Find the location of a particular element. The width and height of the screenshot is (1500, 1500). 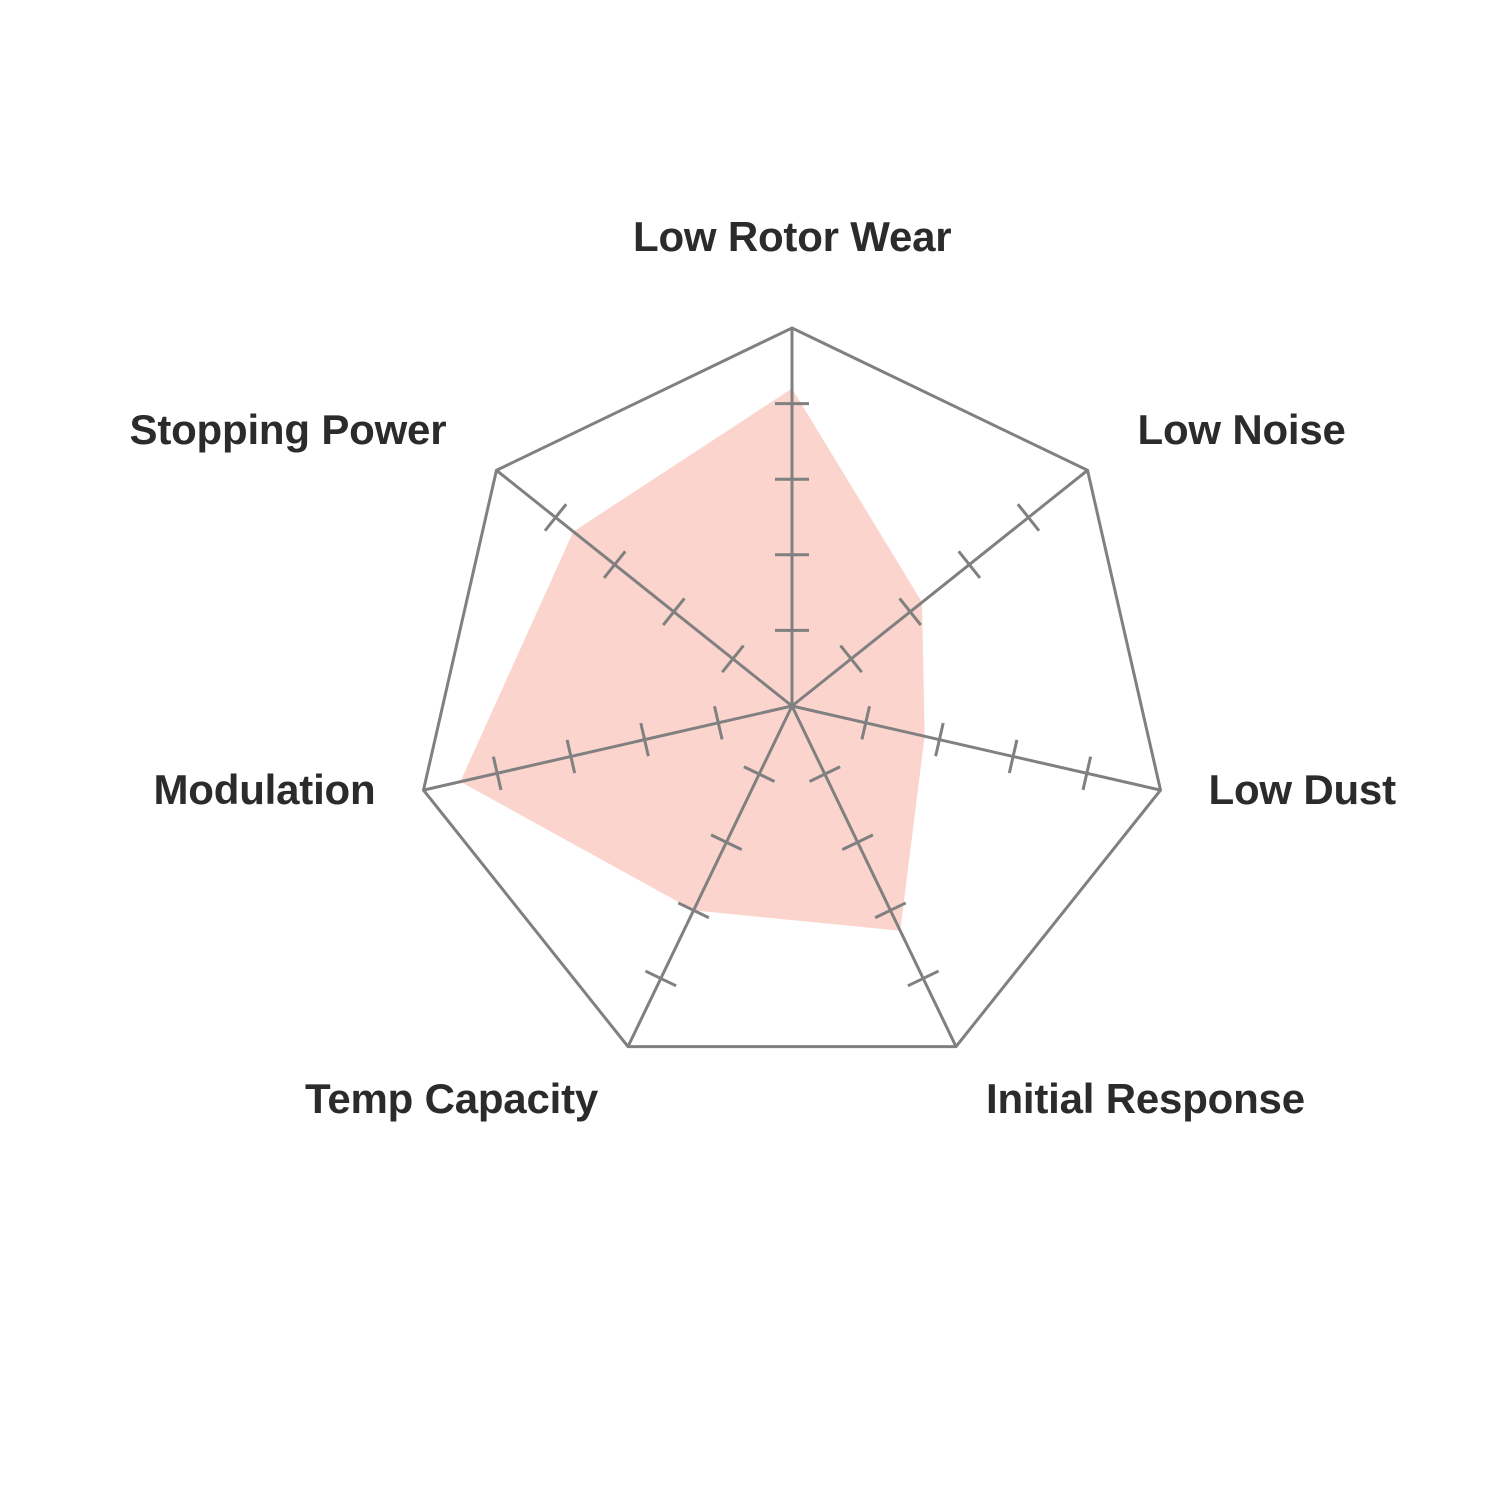

axis-label-modulation: Modulation is located at coordinates (264, 790).